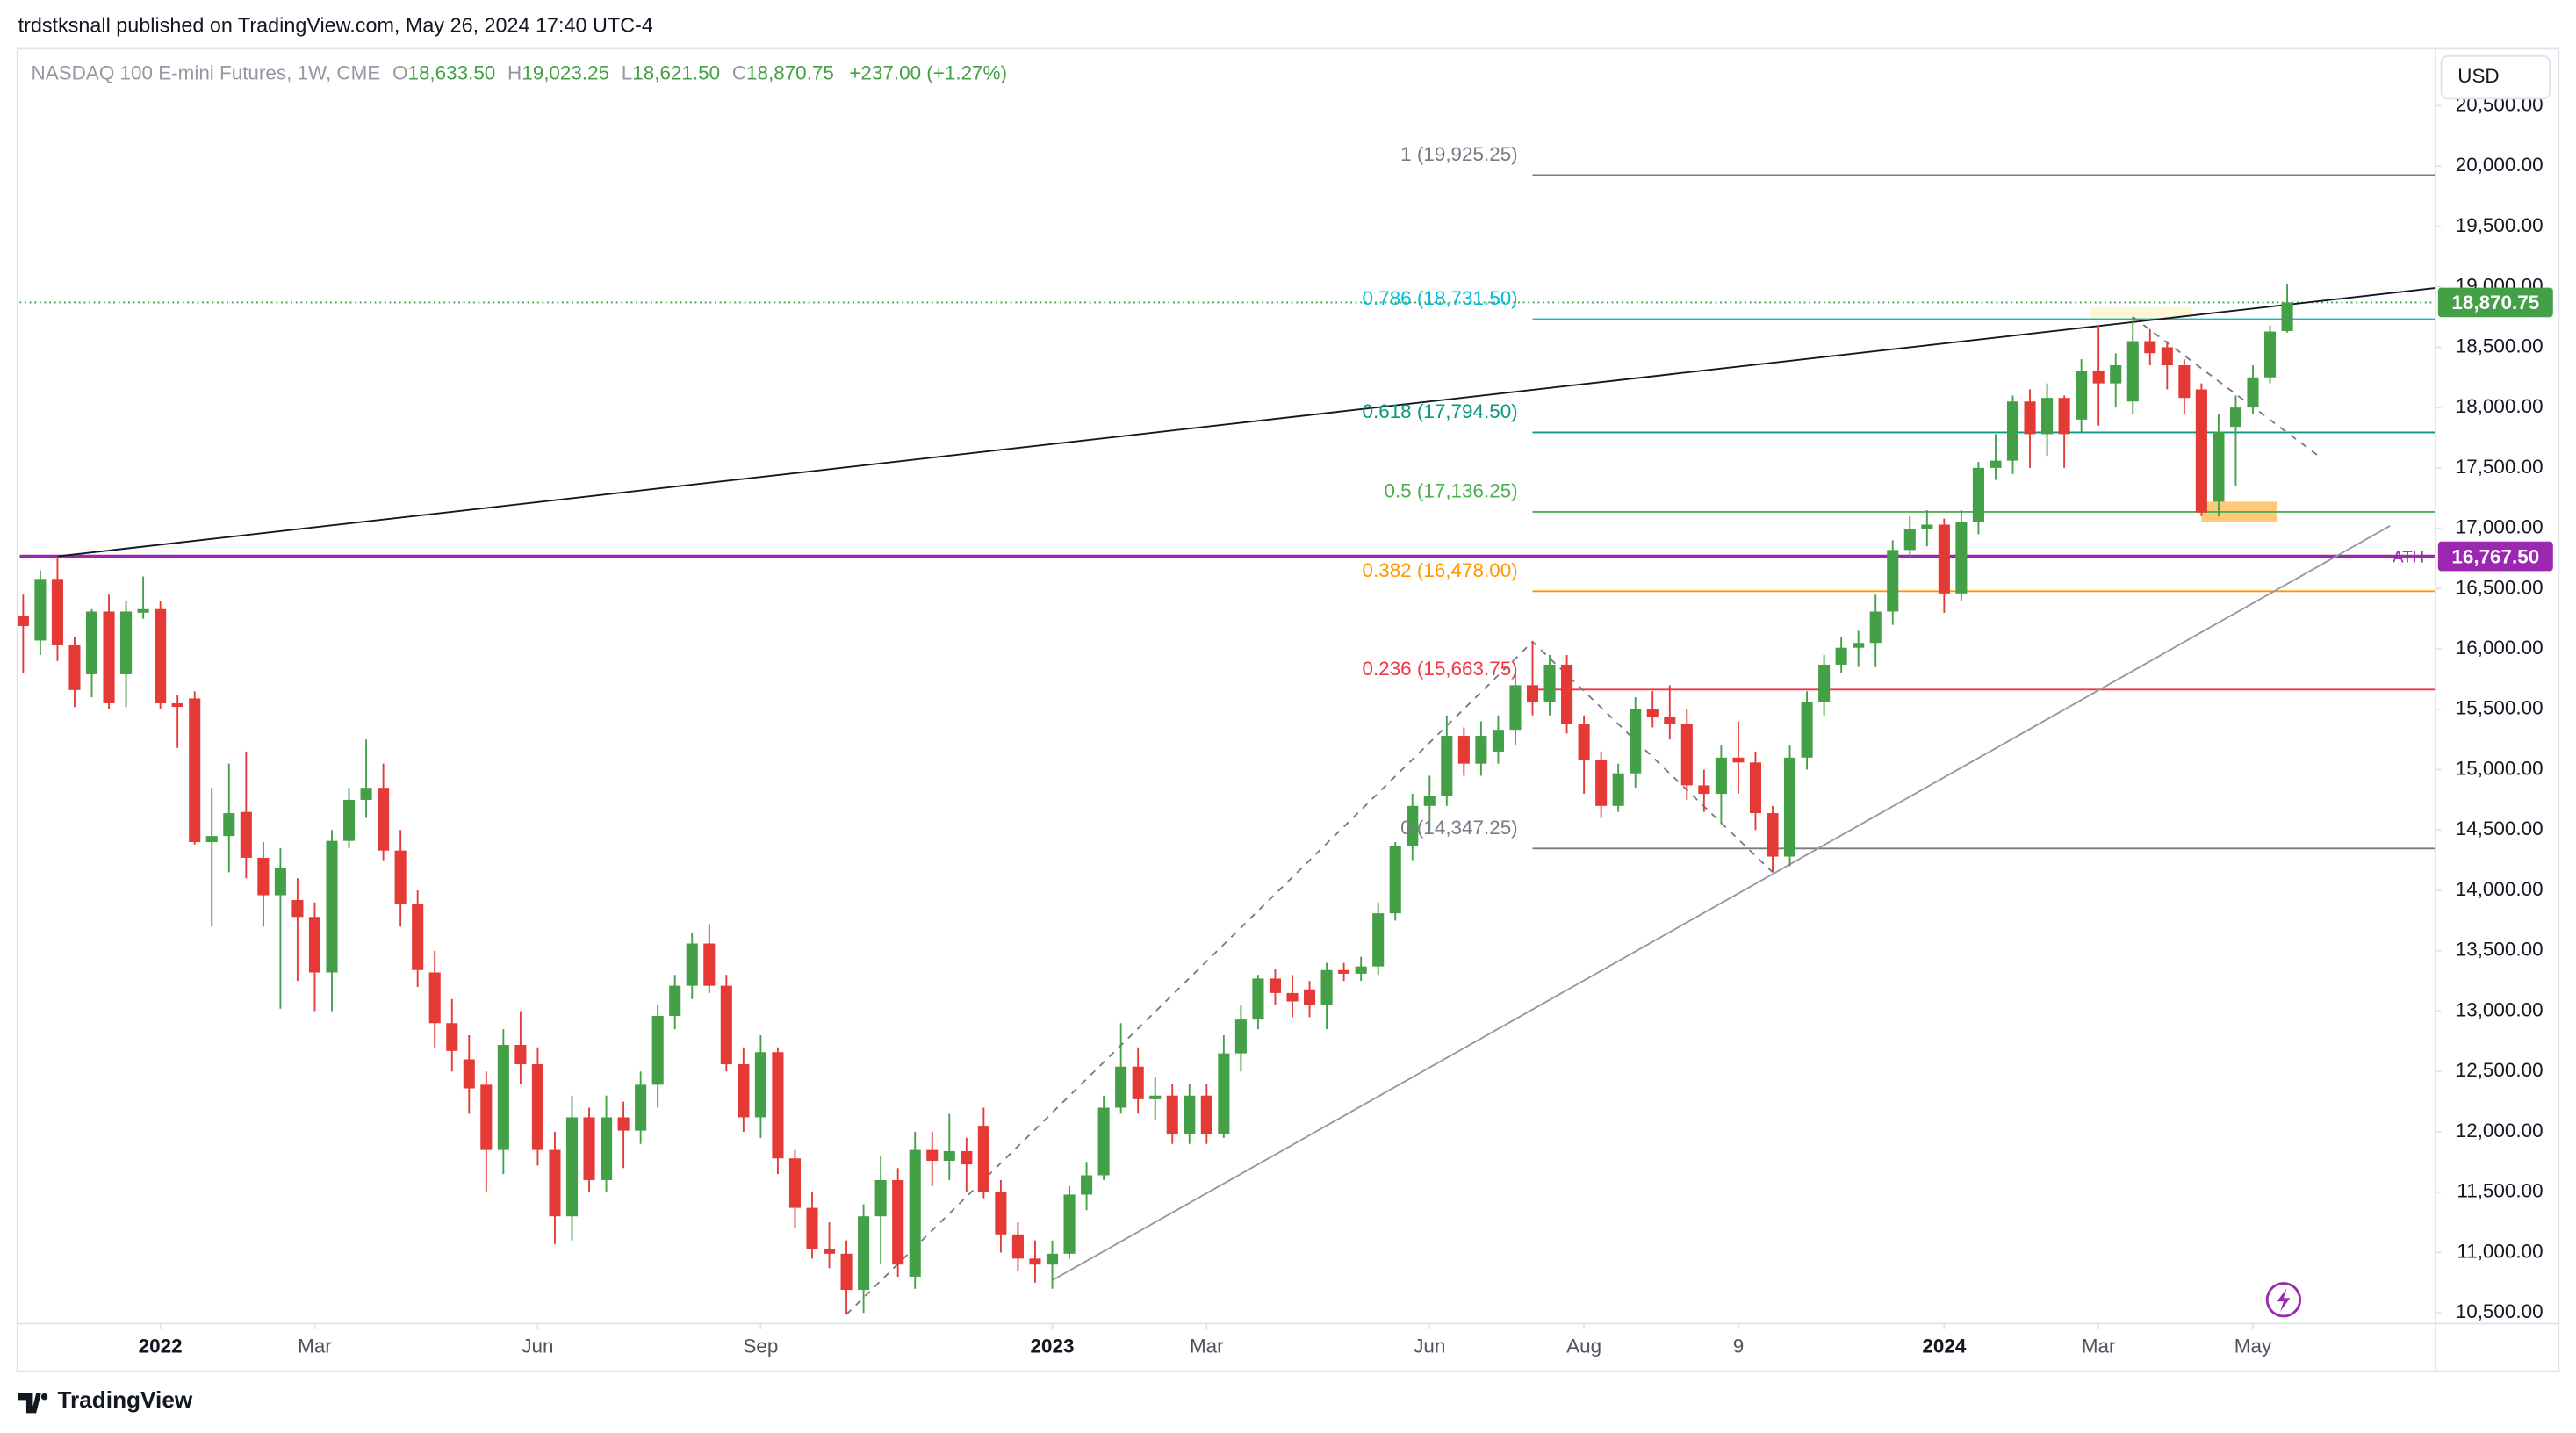 This screenshot has width=2576, height=1433. I want to click on y-tick-label: 11,000.00, so click(2500, 1251).